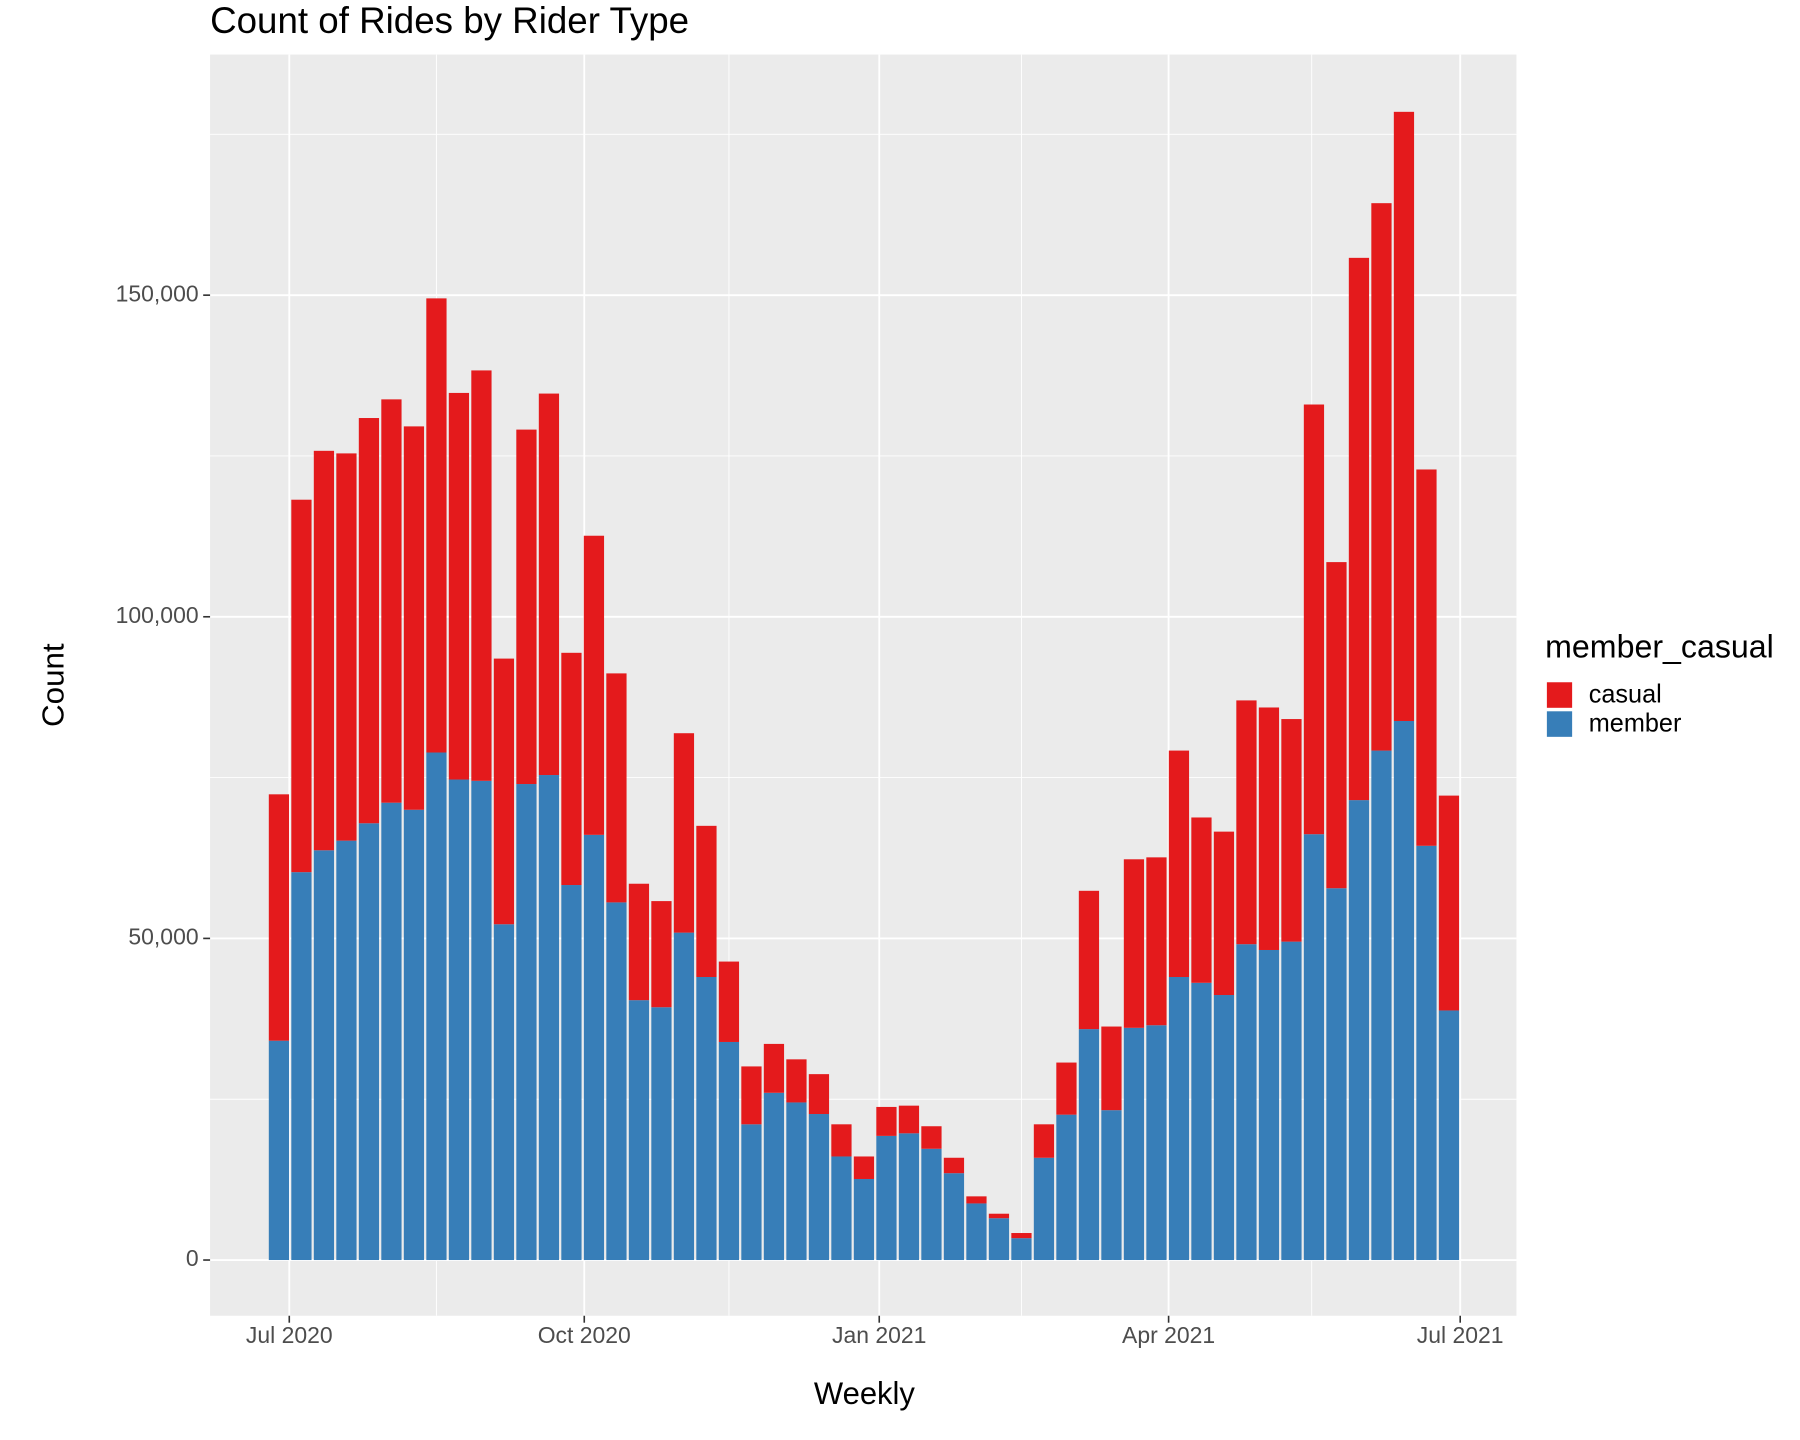 This screenshot has height=1440, width=1800. Describe the element at coordinates (864, 1393) in the screenshot. I see `x-axis-title: Weekly` at that location.